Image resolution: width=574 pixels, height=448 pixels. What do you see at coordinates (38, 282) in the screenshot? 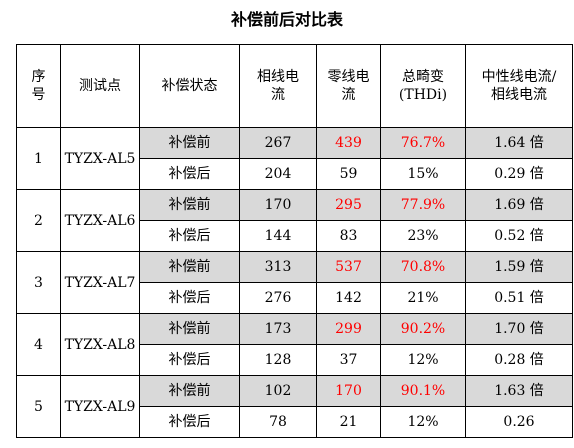
I see `cell-seq: 3` at bounding box center [38, 282].